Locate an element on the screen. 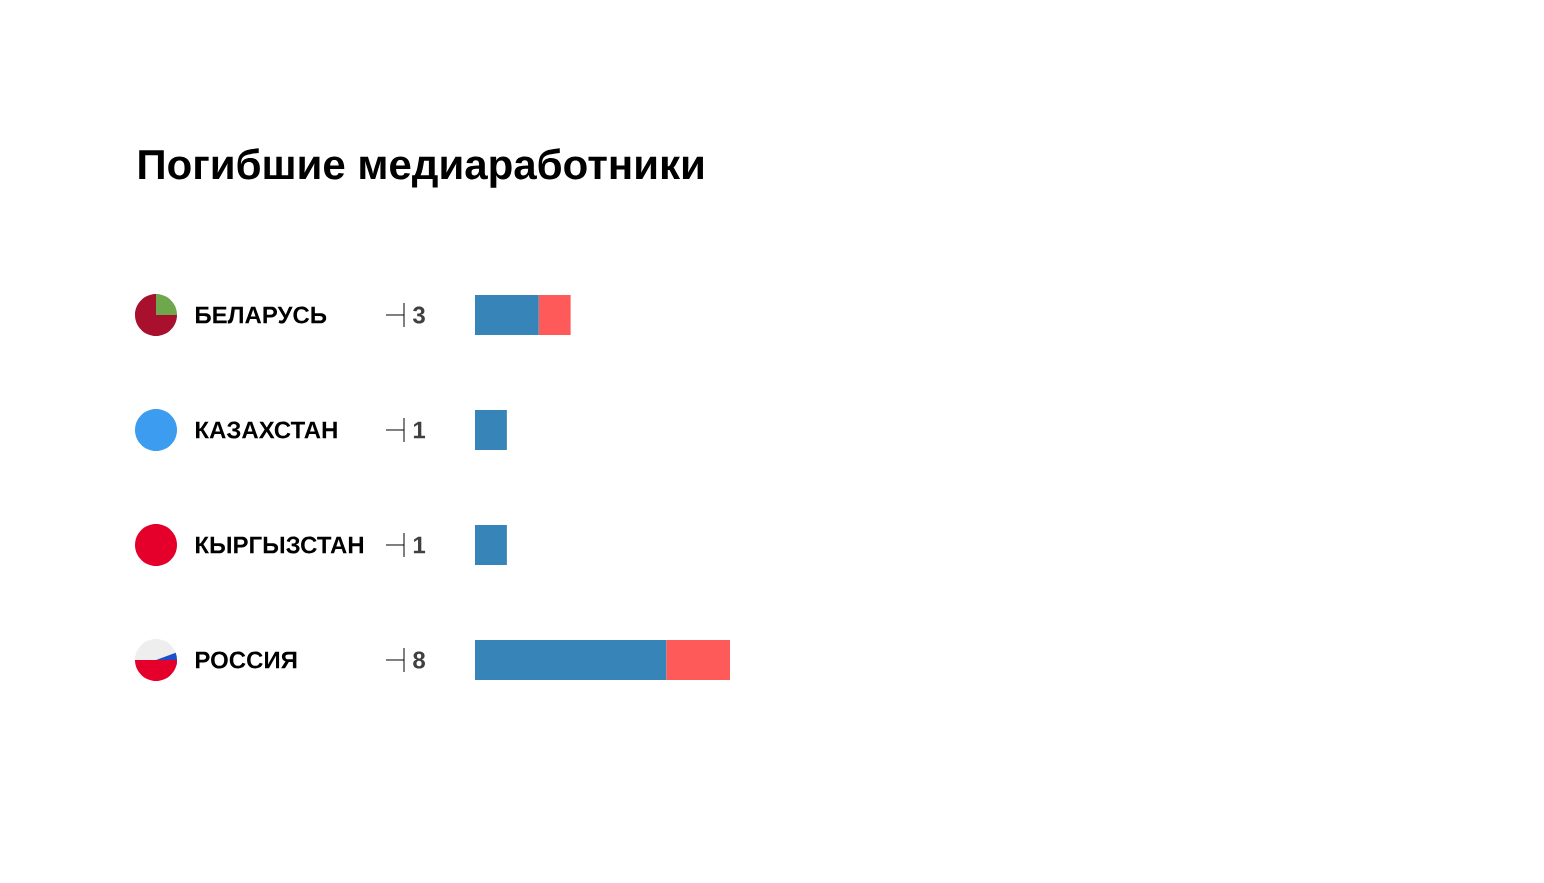 The image size is (1544, 883). y-tick-label: РОССИЯ is located at coordinates (246, 660).